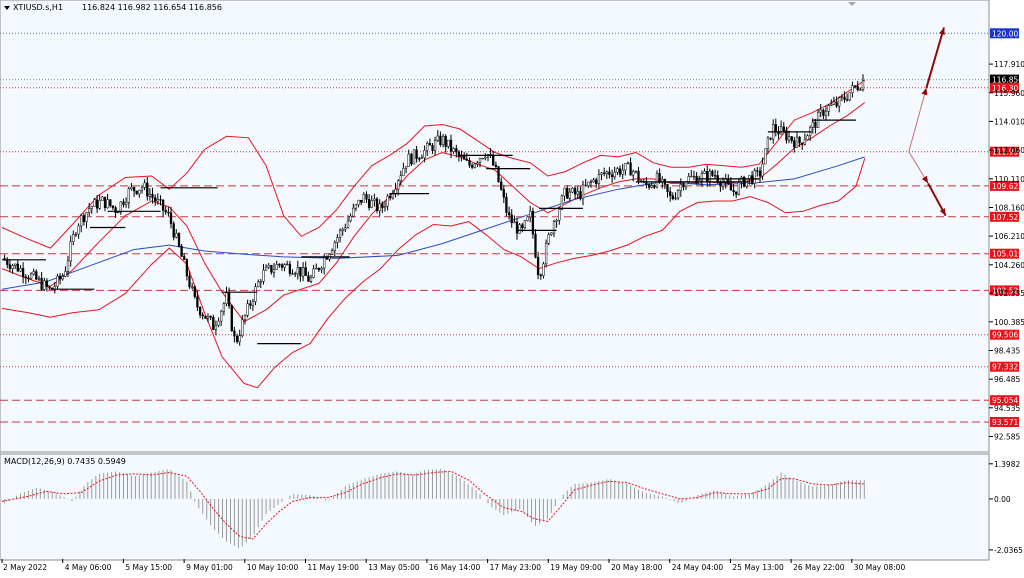  Describe the element at coordinates (1009, 293) in the screenshot. I see `price-tick-label-5: 102.335` at that location.